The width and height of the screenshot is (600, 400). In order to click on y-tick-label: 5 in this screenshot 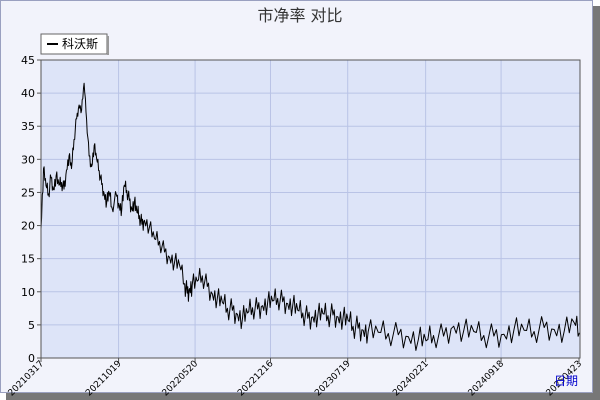, I will do `click(31, 325)`.